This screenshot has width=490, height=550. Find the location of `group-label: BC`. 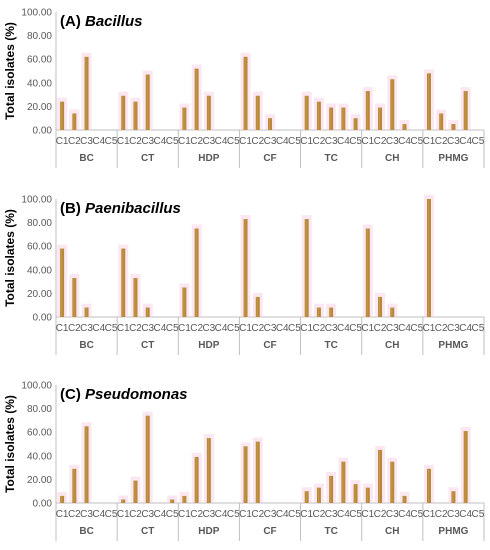

group-label: BC is located at coordinates (86, 345).